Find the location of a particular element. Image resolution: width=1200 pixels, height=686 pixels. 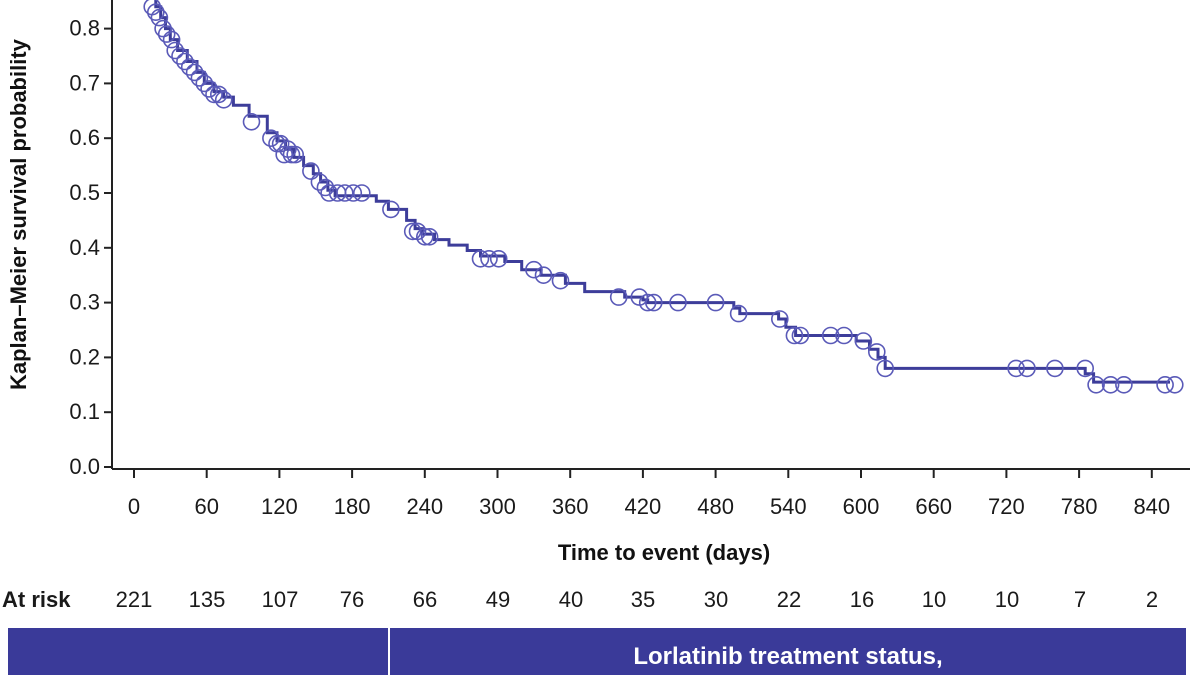

x-tick-label: 360 is located at coordinates (570, 506).